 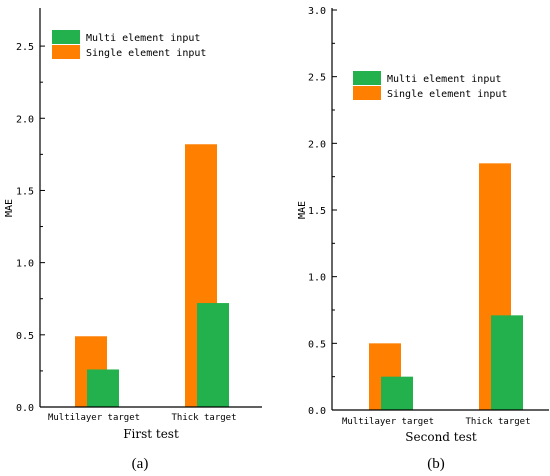 I want to click on panel-label: (b), so click(x=436, y=464).